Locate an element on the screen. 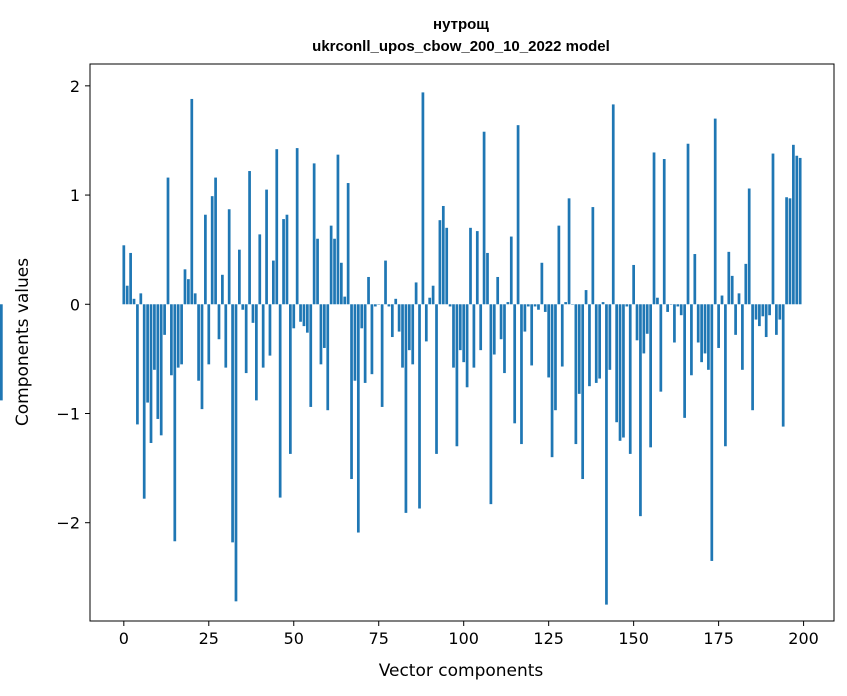 The width and height of the screenshot is (847, 696). y-tick-label: 1 is located at coordinates (75, 195).